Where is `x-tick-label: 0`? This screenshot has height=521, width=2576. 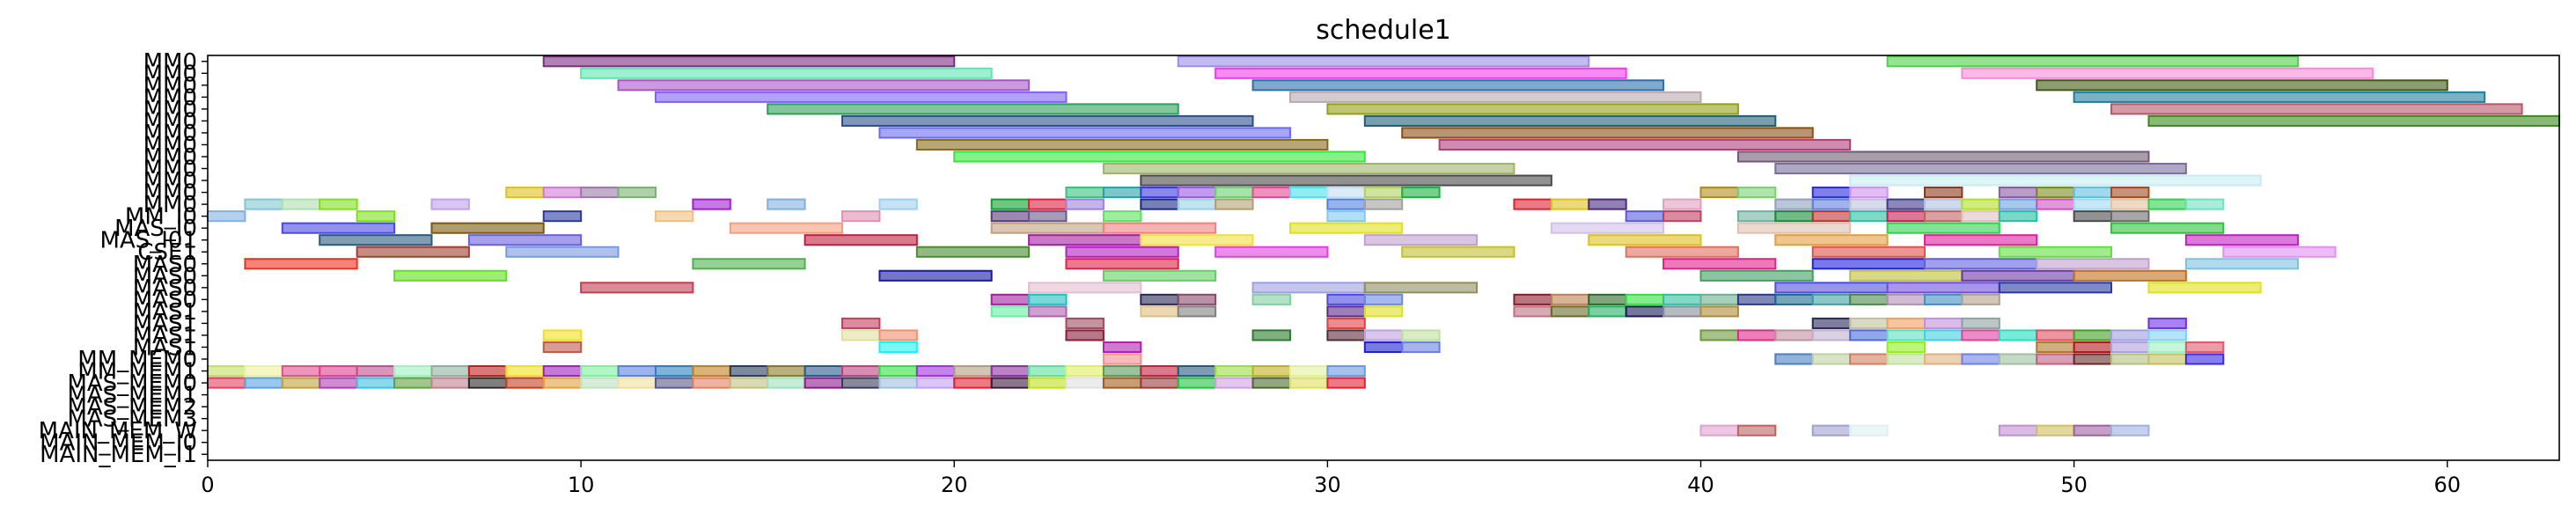 x-tick-label: 0 is located at coordinates (207, 485).